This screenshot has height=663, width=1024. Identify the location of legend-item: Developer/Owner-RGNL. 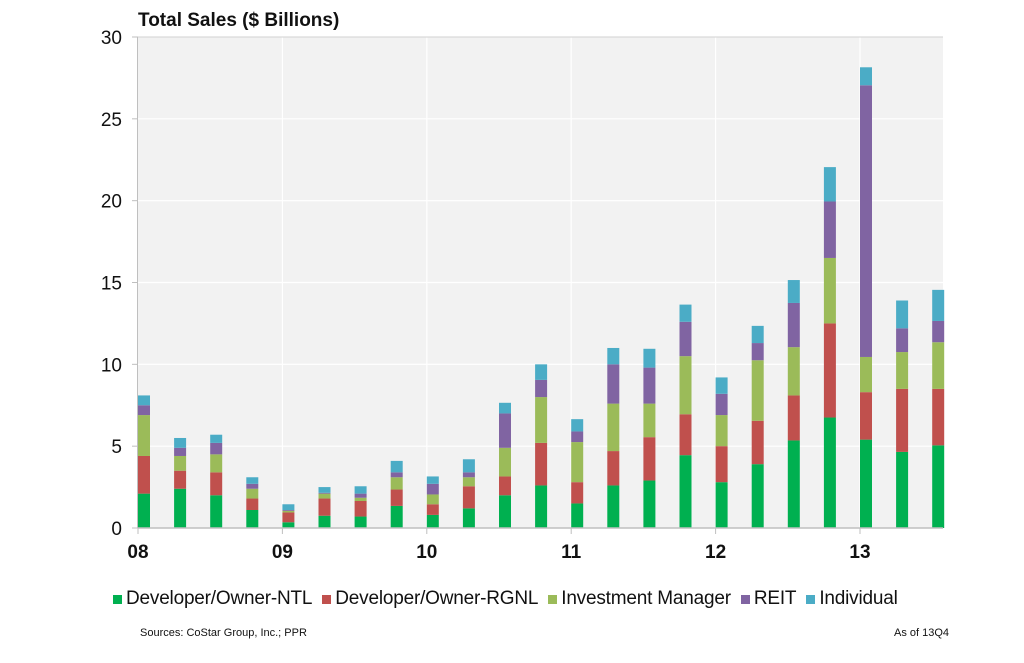
(430, 599).